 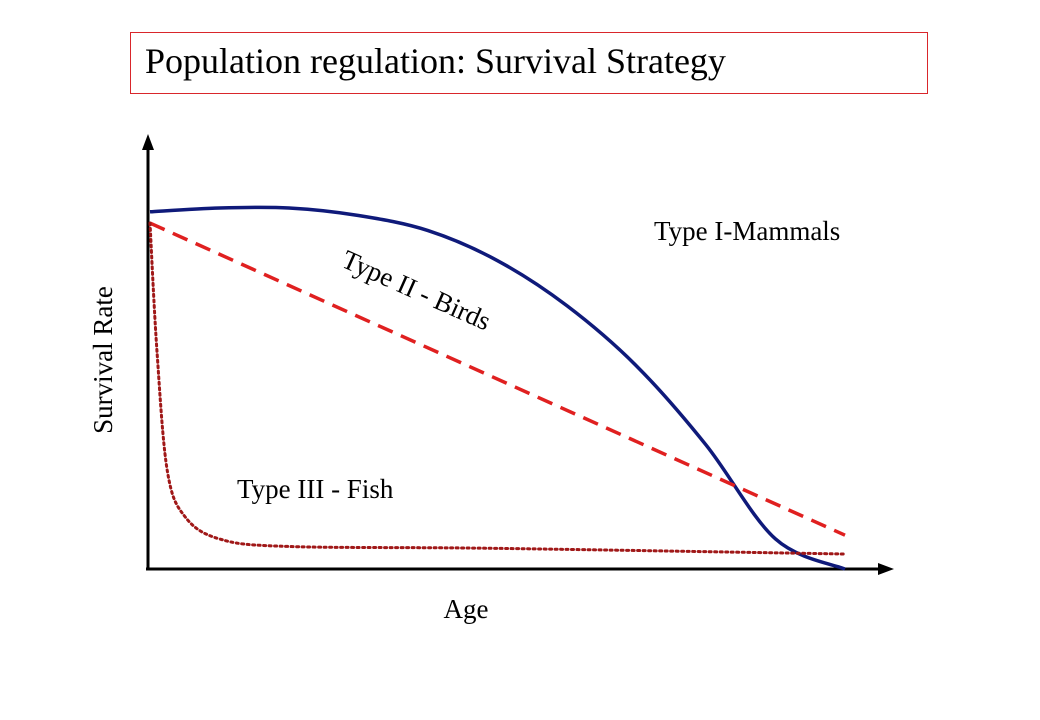 What do you see at coordinates (435, 61) in the screenshot?
I see `page-title: Population regulation: Survival Strategy` at bounding box center [435, 61].